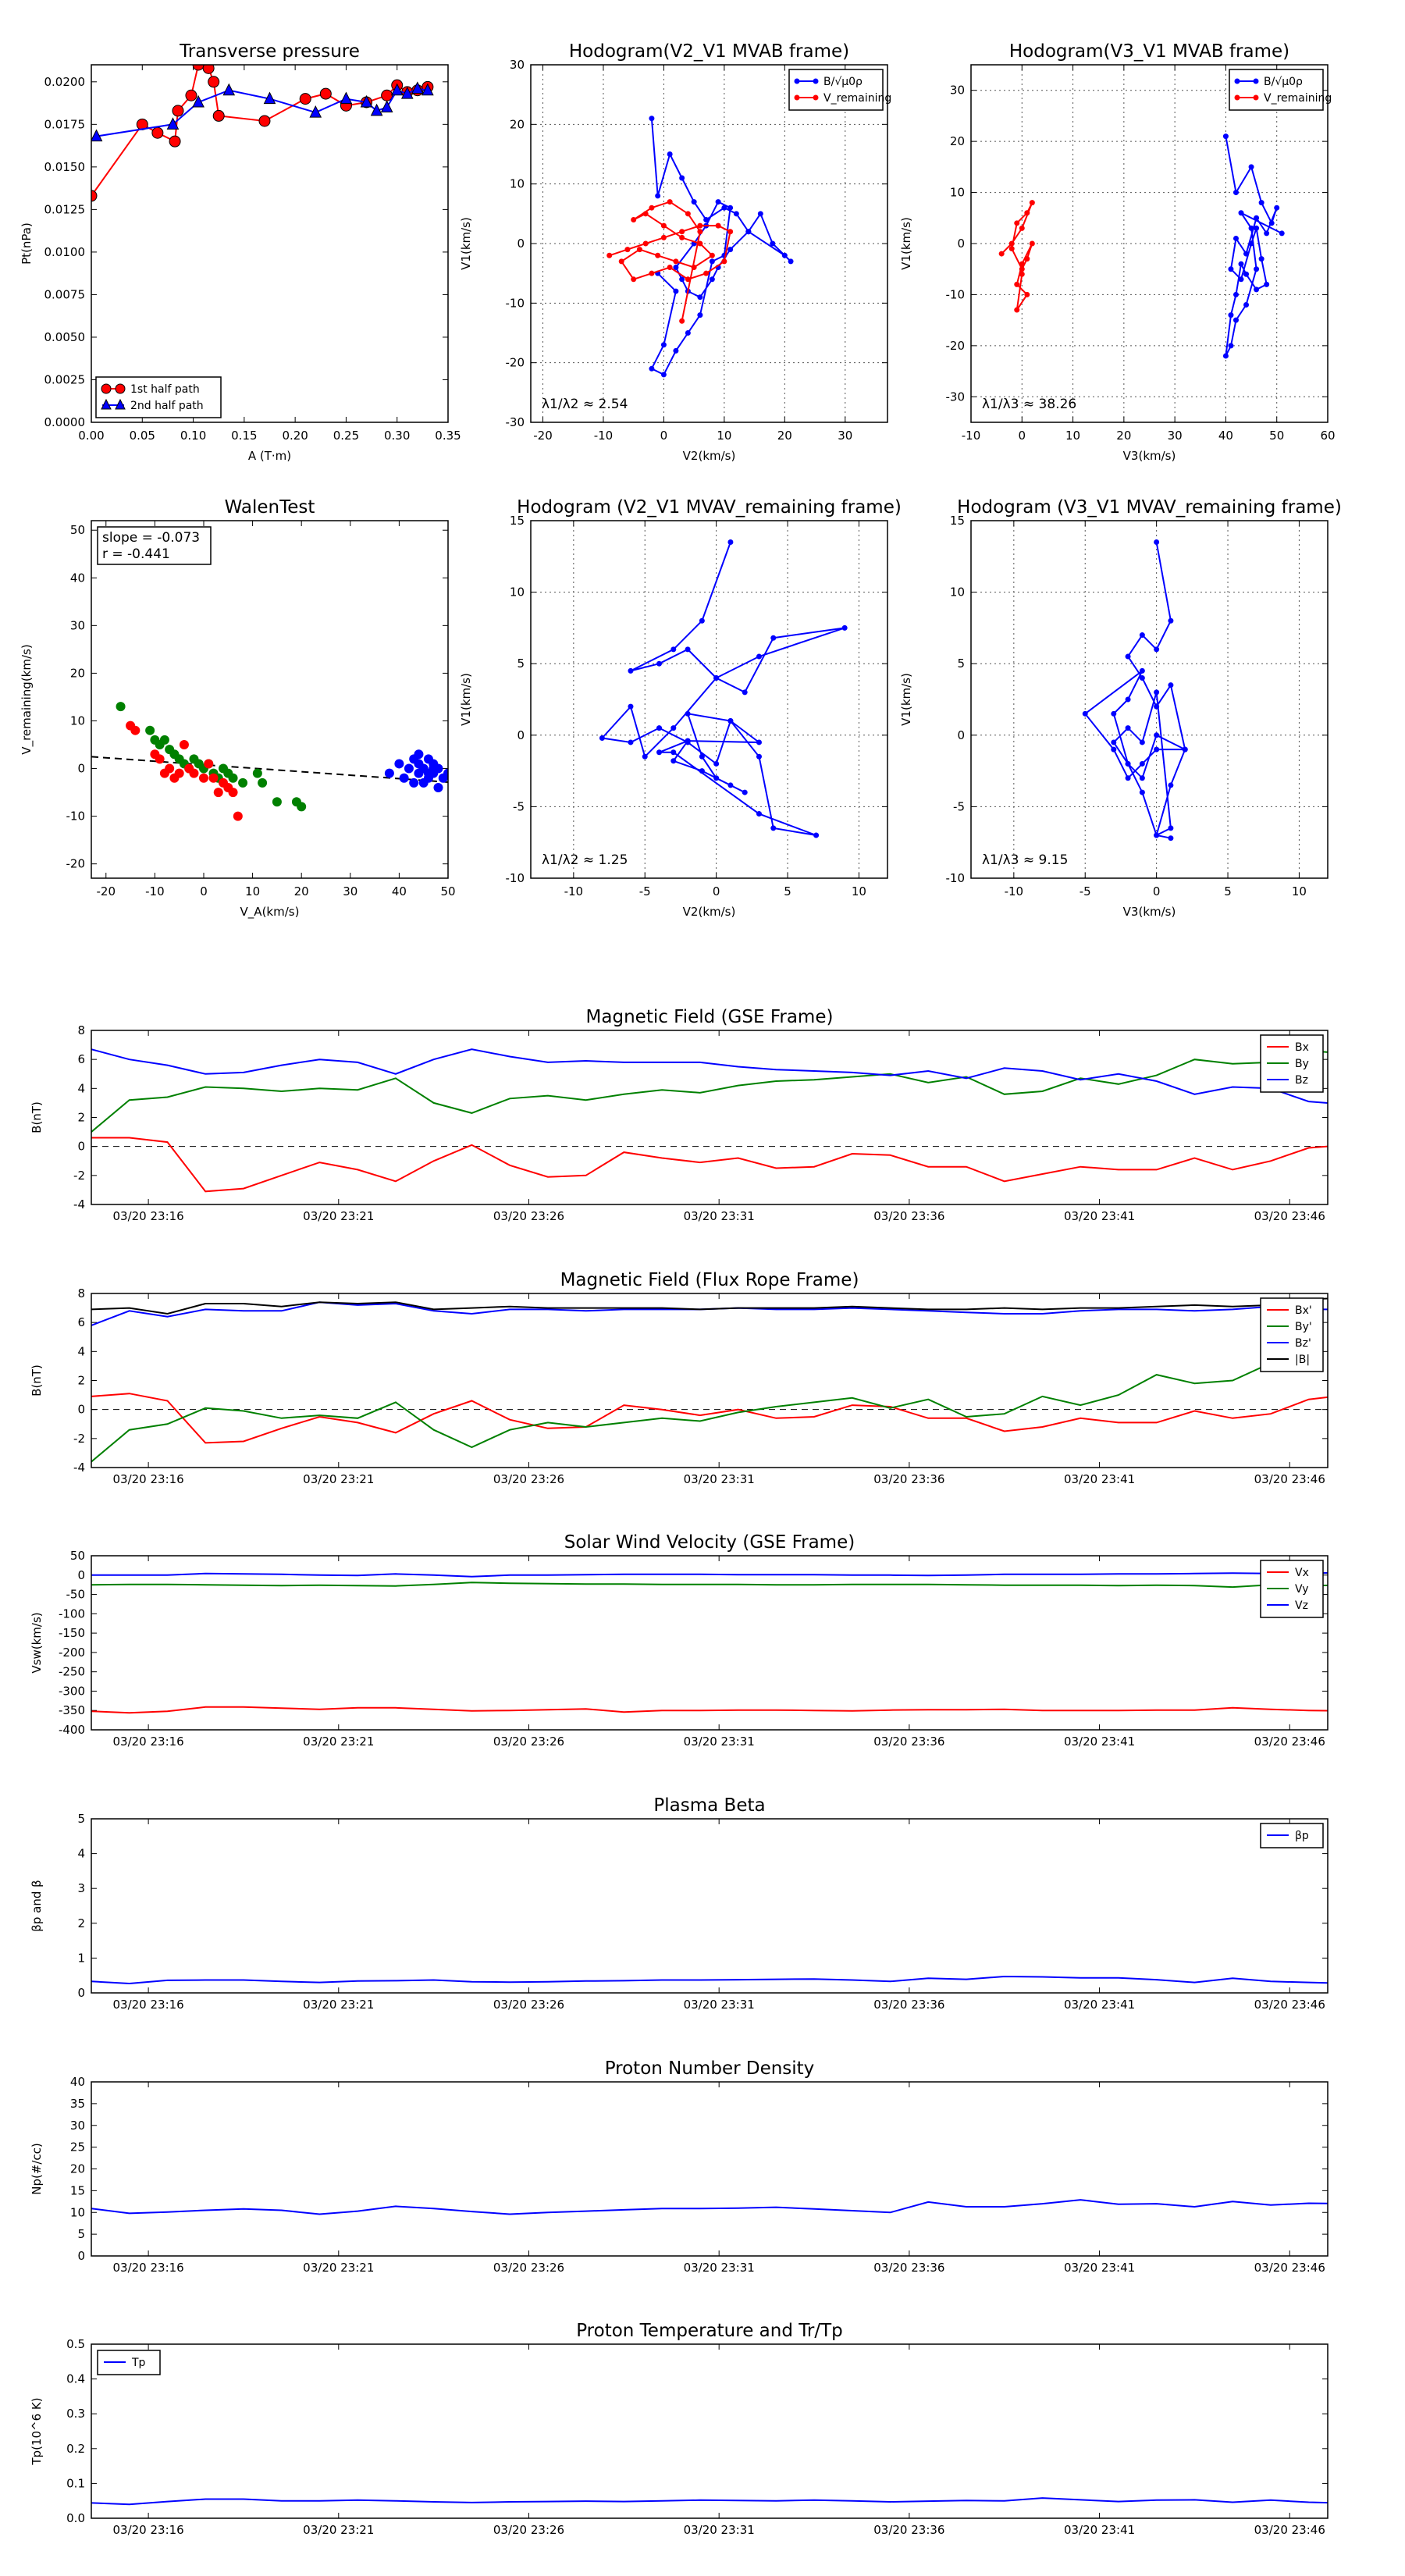  What do you see at coordinates (65, 252) in the screenshot?
I see `y-tick-label: 0.0100` at bounding box center [65, 252].